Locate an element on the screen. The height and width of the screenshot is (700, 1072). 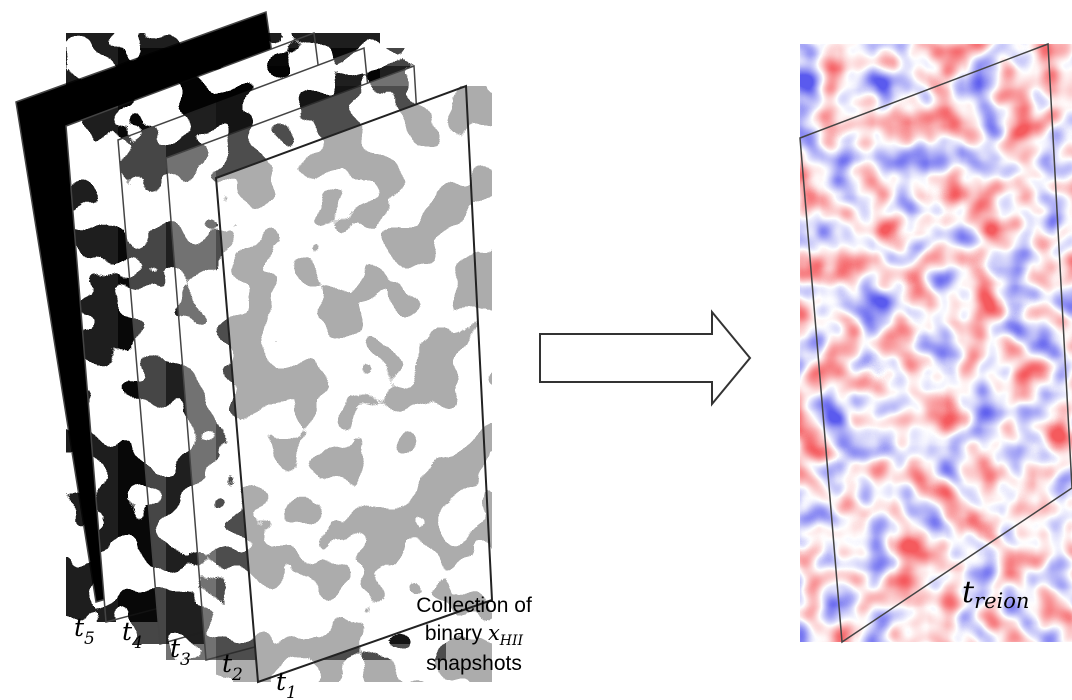
snapshots-caption: Collection of binary xHII snapshots is located at coordinates (474, 634).